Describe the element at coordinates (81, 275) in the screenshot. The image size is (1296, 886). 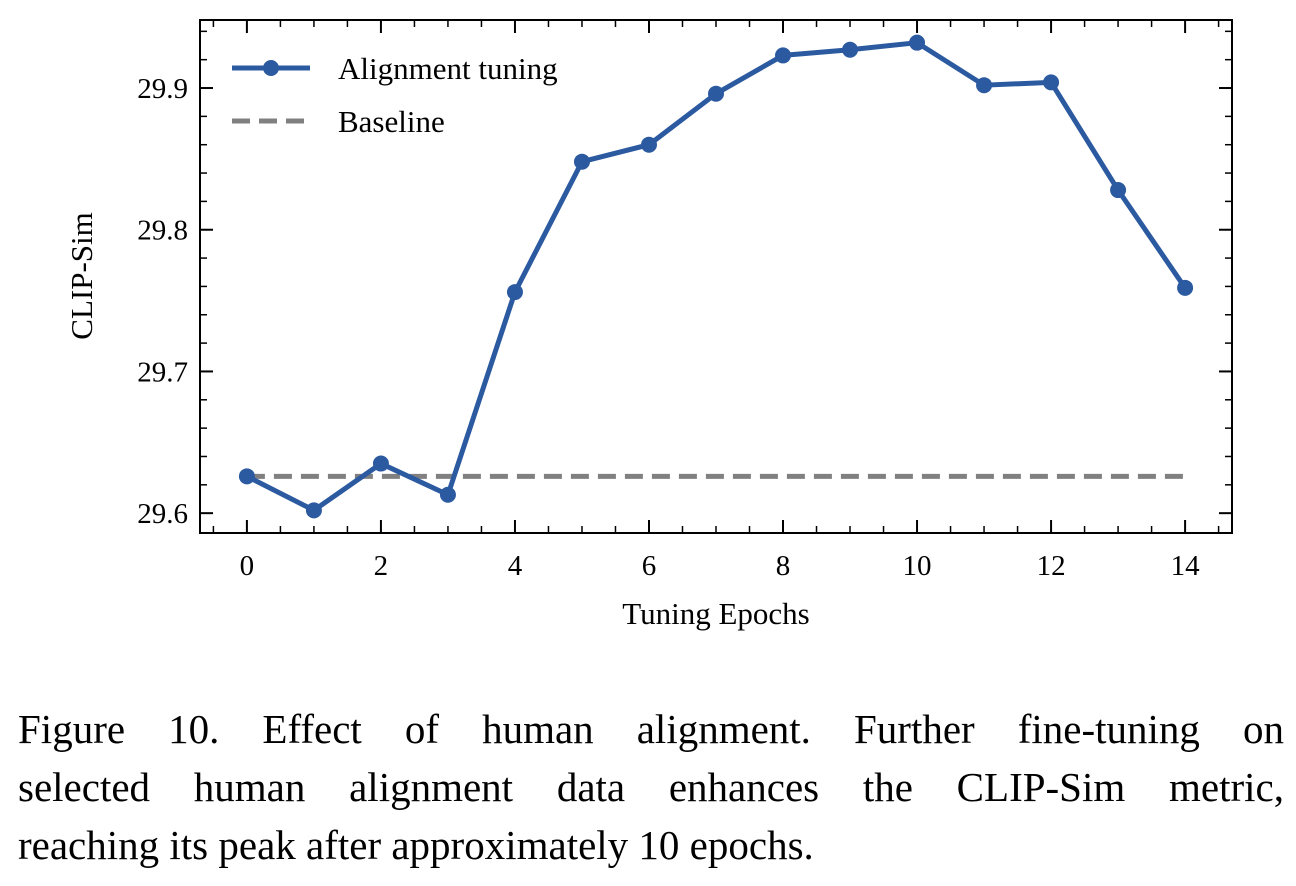
I see `y-axis-label: CLIP-Sim` at that location.